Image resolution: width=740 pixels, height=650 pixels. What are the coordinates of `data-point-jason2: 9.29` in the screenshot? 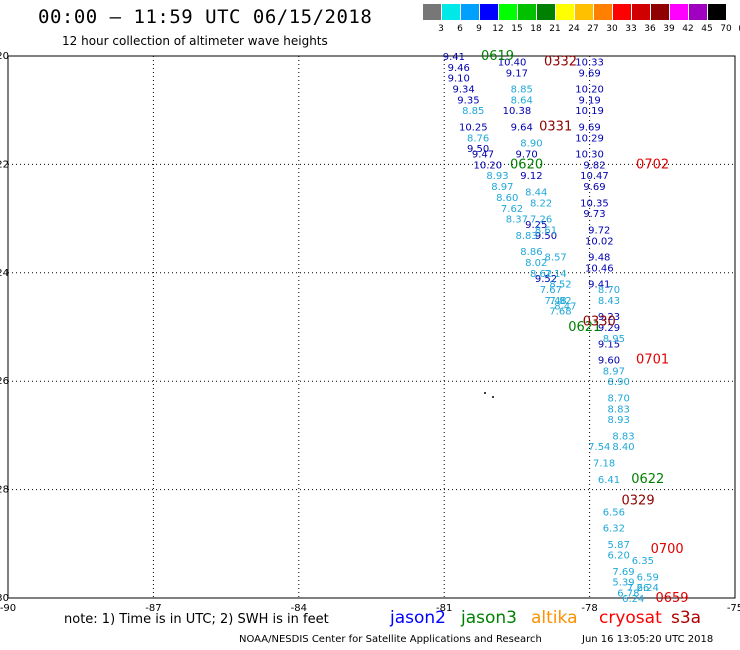 It's located at (609, 328).